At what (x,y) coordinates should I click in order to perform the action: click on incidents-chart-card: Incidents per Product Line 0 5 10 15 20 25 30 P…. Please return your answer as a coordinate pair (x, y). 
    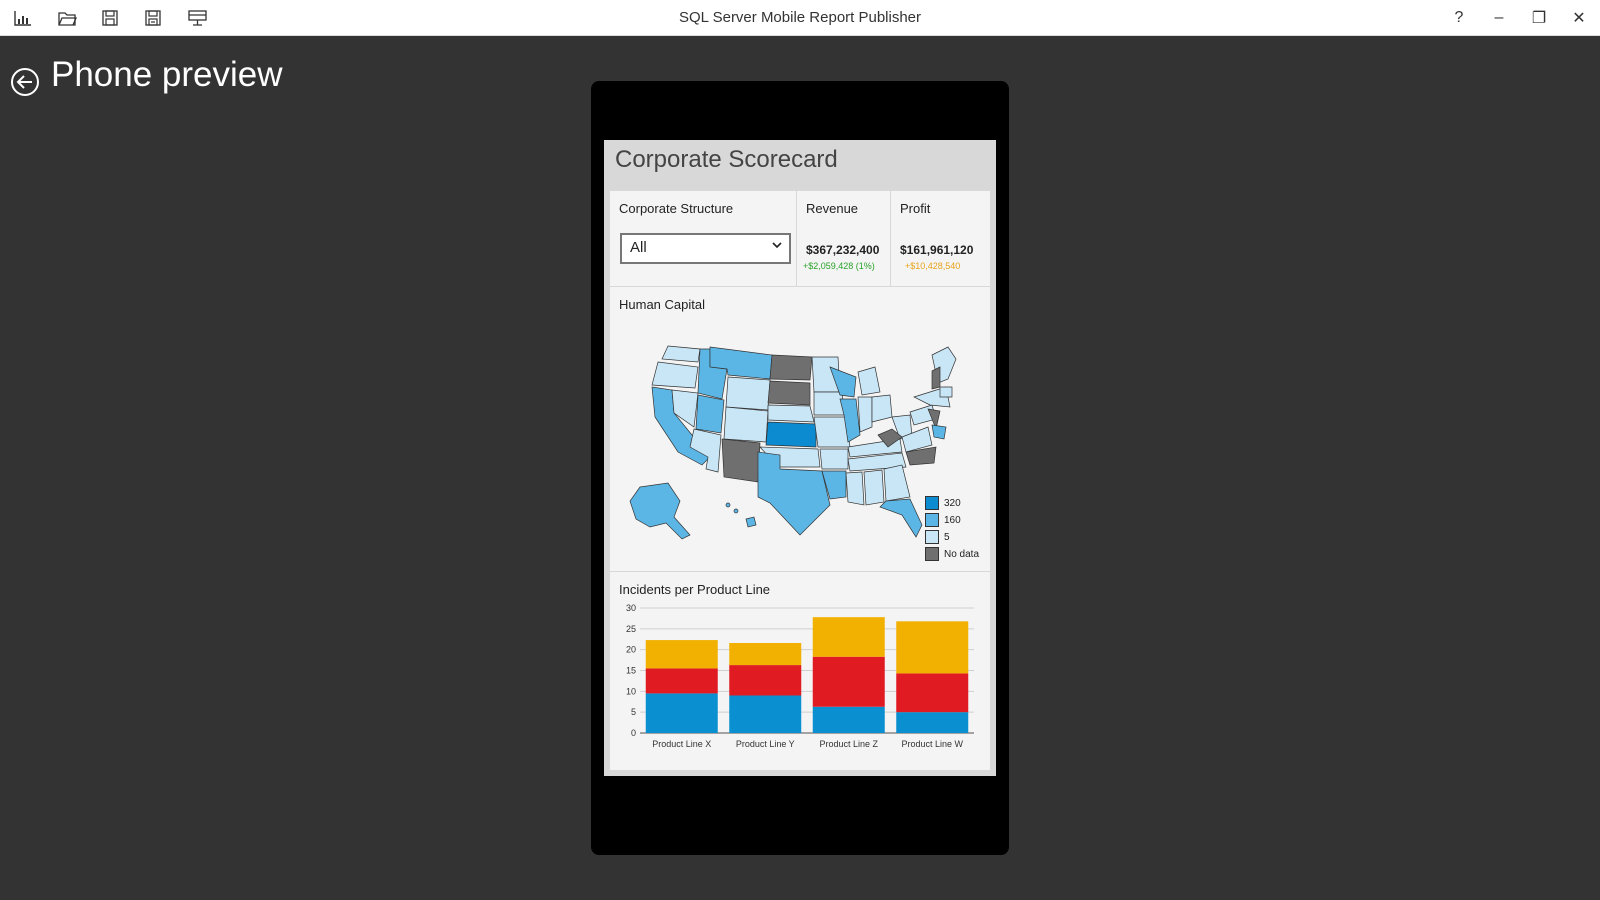
    Looking at the image, I should click on (800, 671).